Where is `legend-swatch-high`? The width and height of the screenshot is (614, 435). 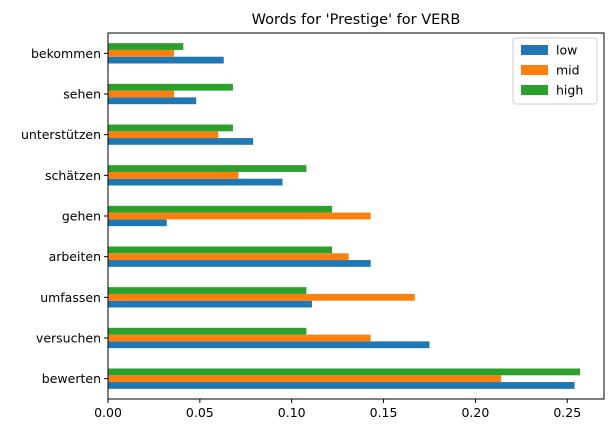
legend-swatch-high is located at coordinates (534, 90).